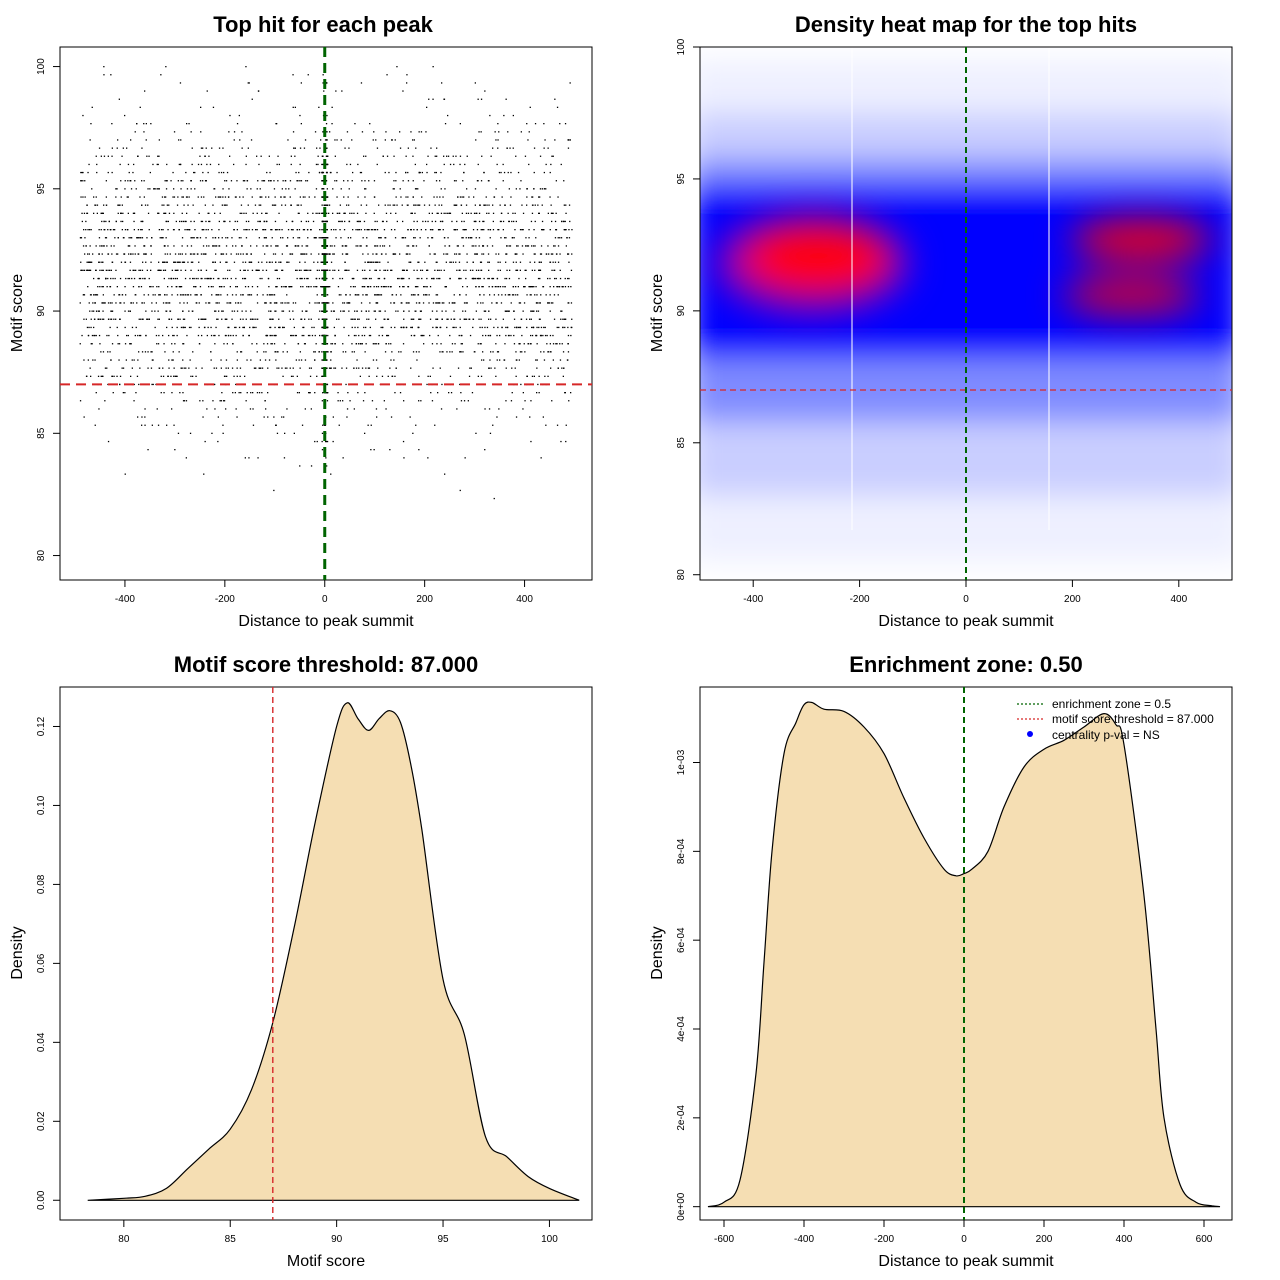 The height and width of the screenshot is (1280, 1280). What do you see at coordinates (681, 1118) in the screenshot?
I see `distance-density-y-tick-label: 2e-04` at bounding box center [681, 1118].